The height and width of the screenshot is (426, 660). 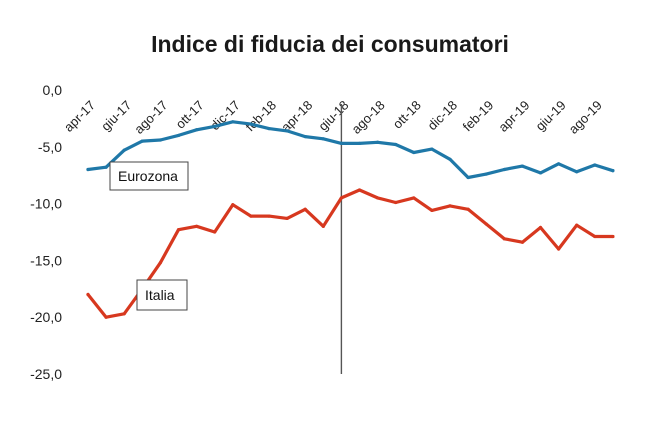 What do you see at coordinates (478, 116) in the screenshot?
I see `x-tick-label: feb-19` at bounding box center [478, 116].